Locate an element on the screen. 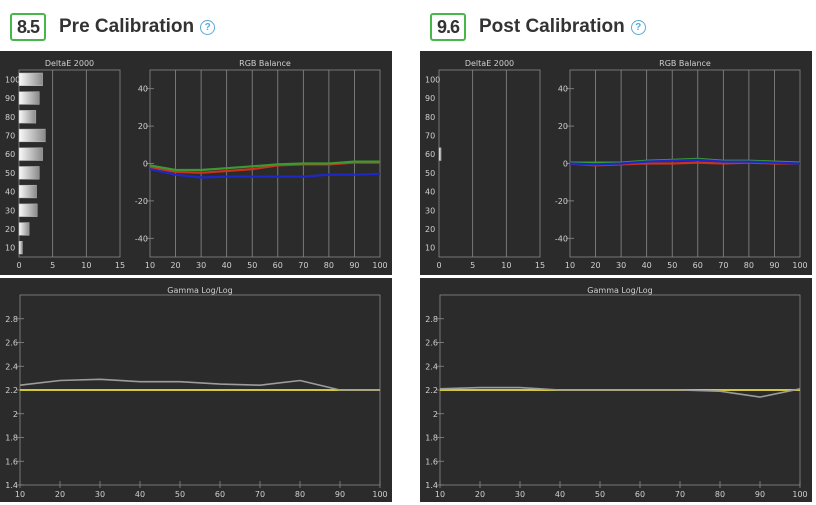  rgb-series-line-green is located at coordinates (264, 166).